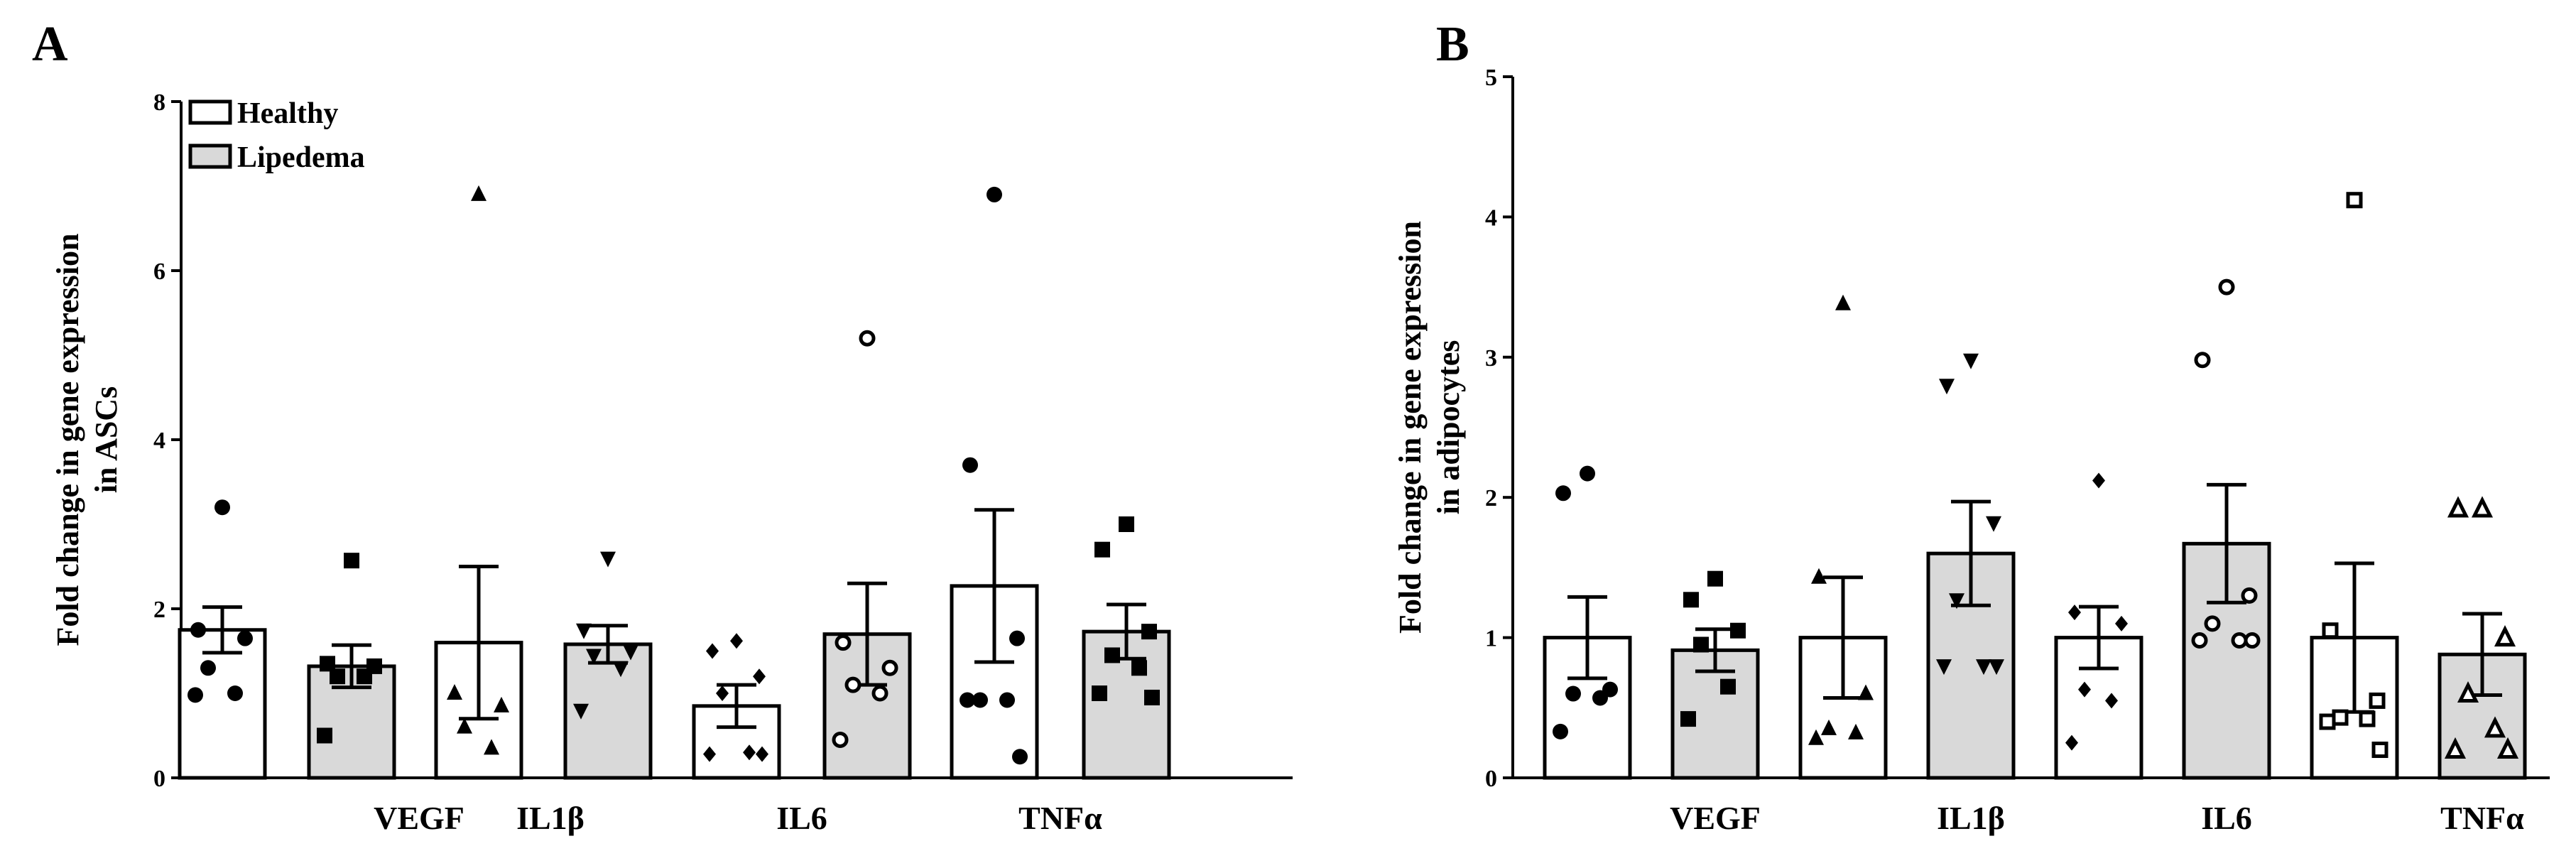 This screenshot has height=851, width=2576. Describe the element at coordinates (159, 272) in the screenshot. I see `y-tick-label: 6` at that location.